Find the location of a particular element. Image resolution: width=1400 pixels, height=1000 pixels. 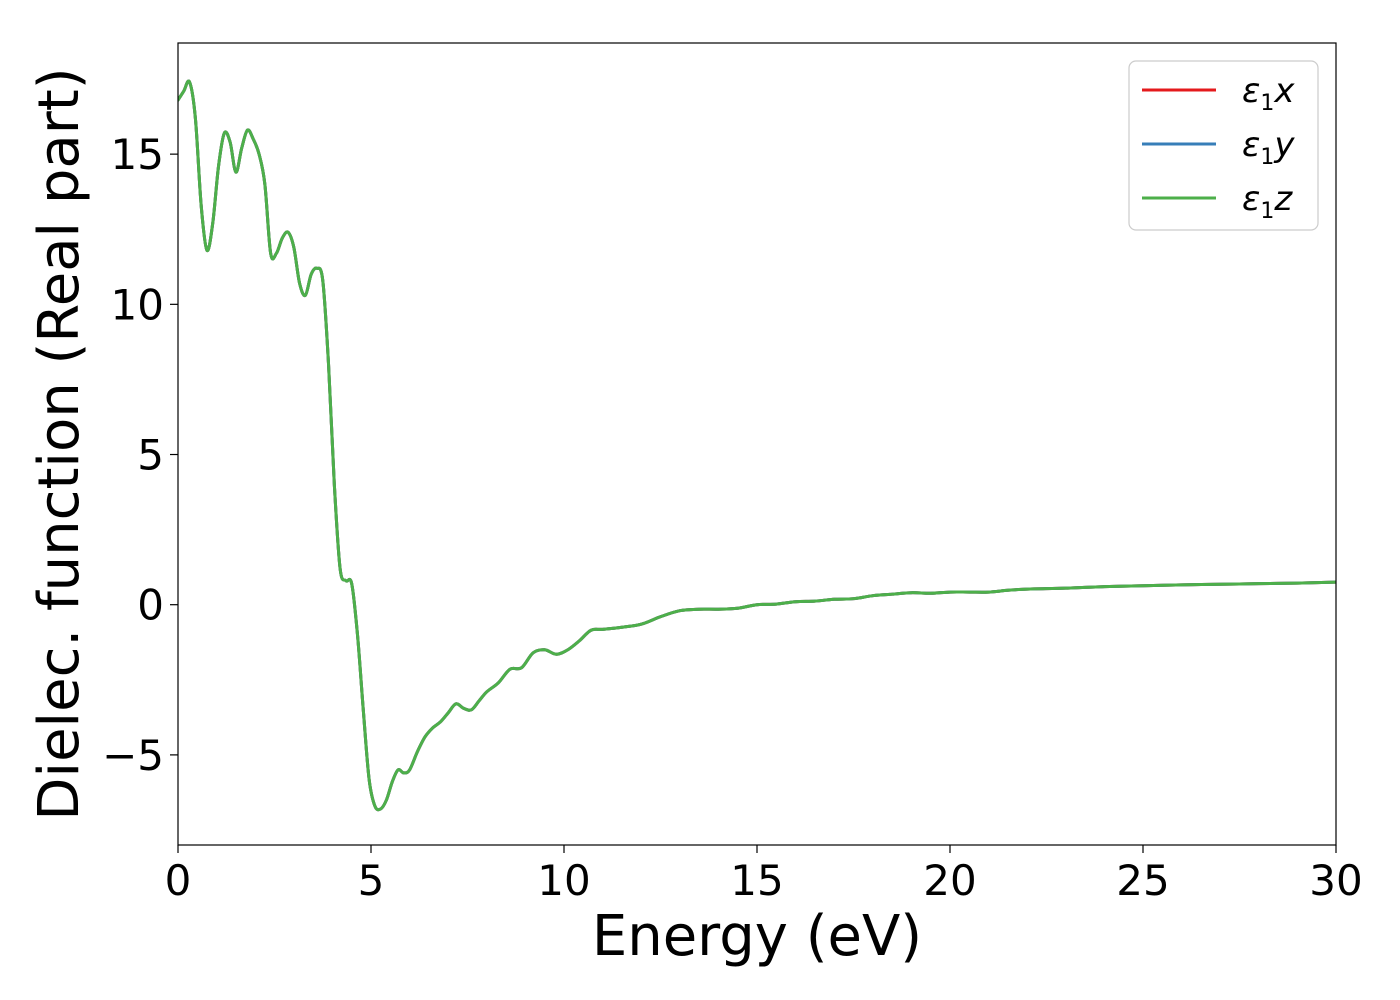

legend-box is located at coordinates (1223, 145).